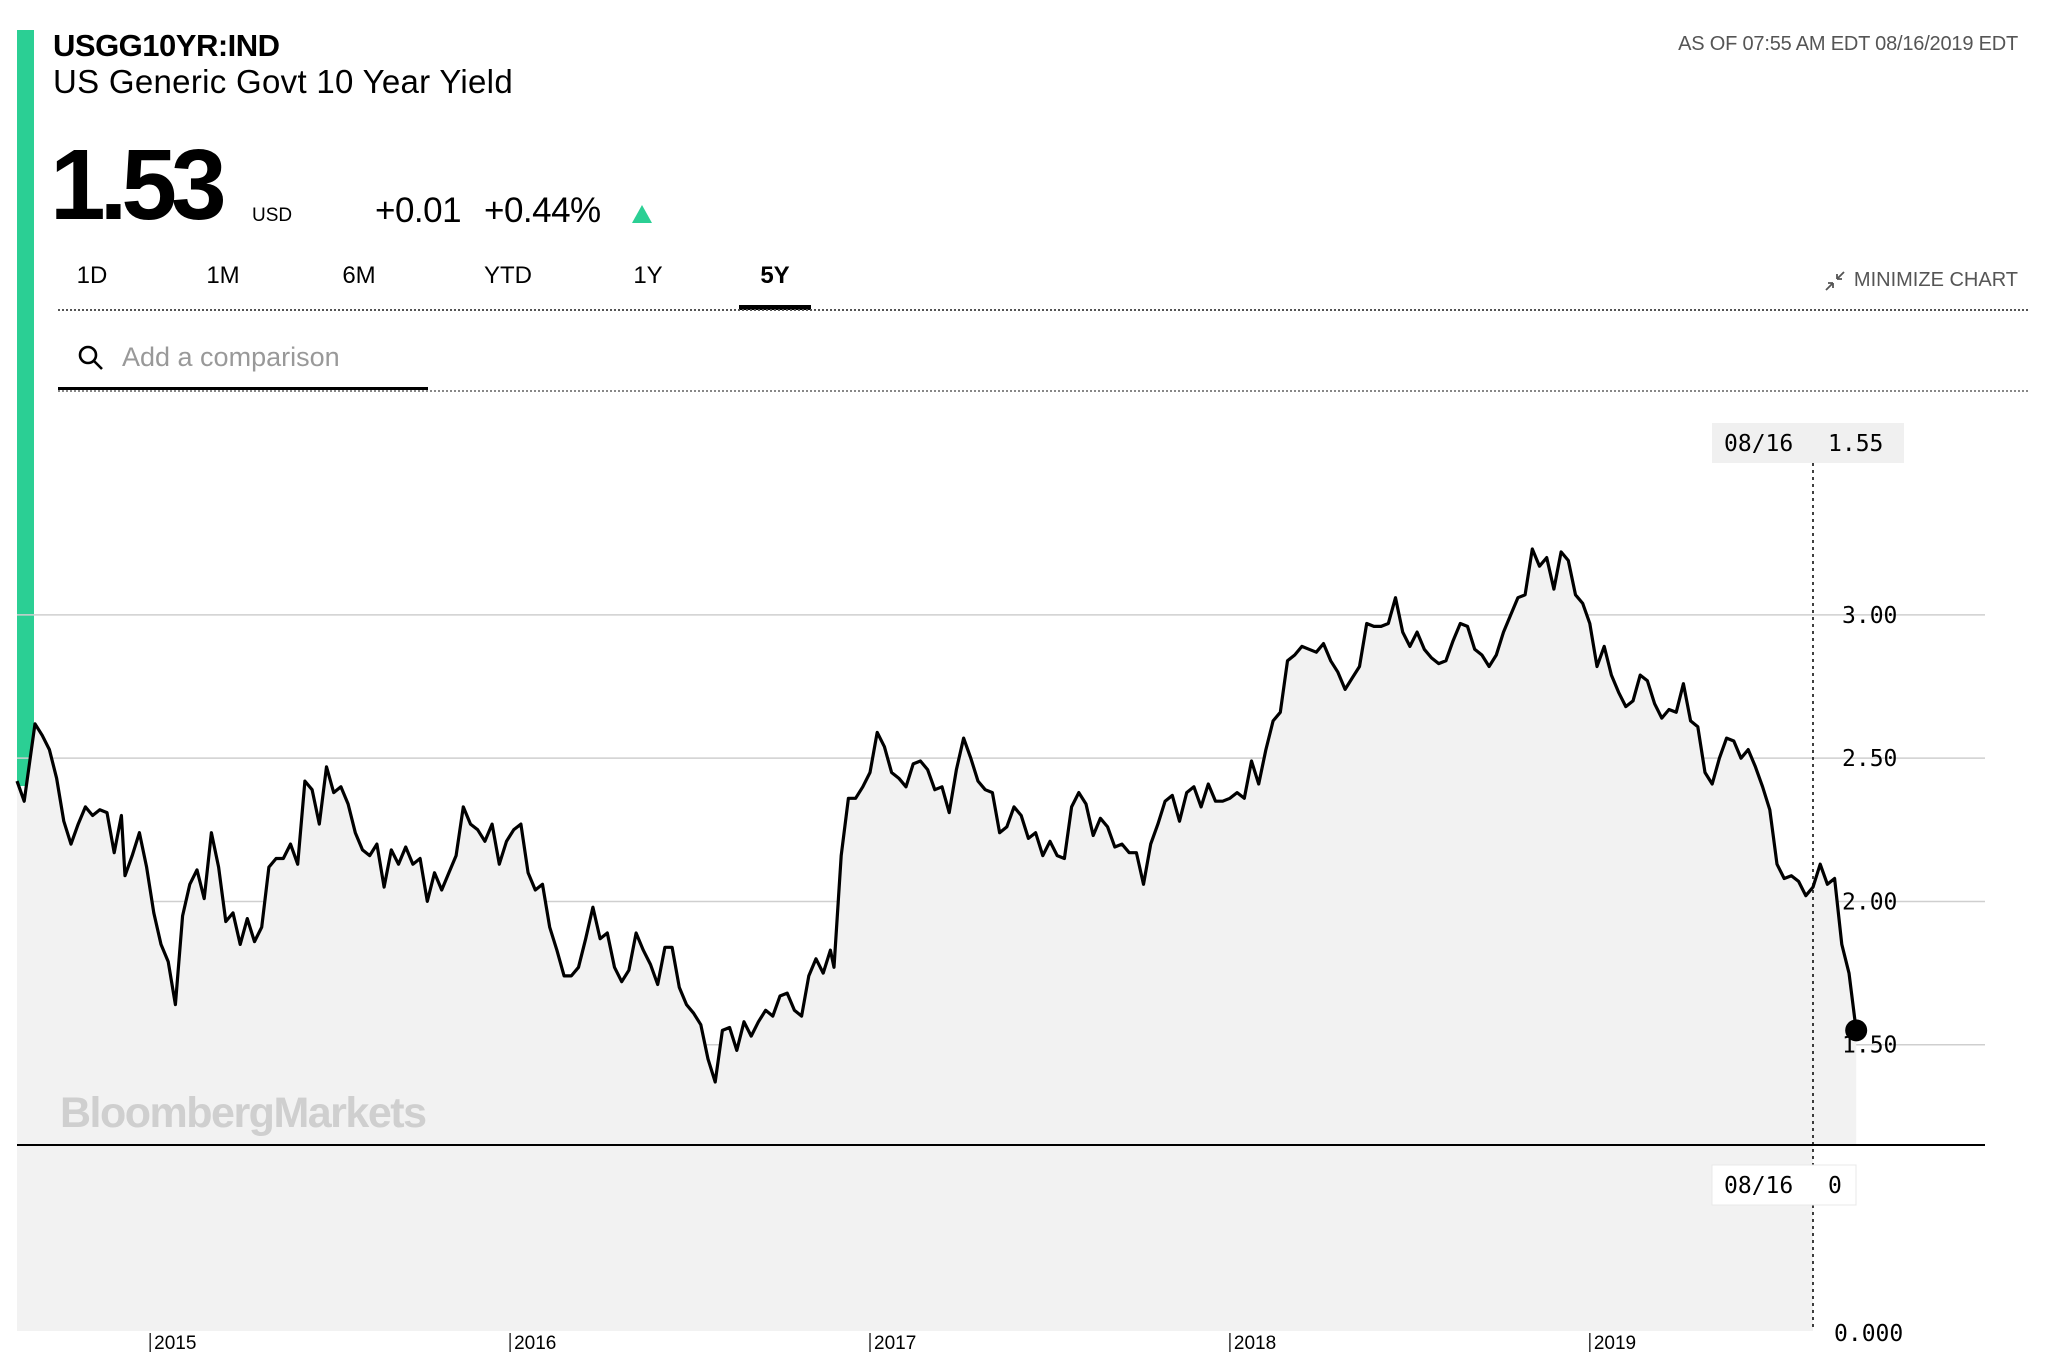  Describe the element at coordinates (1868, 1334) in the screenshot. I see `volume-axis-label: 0.000` at that location.